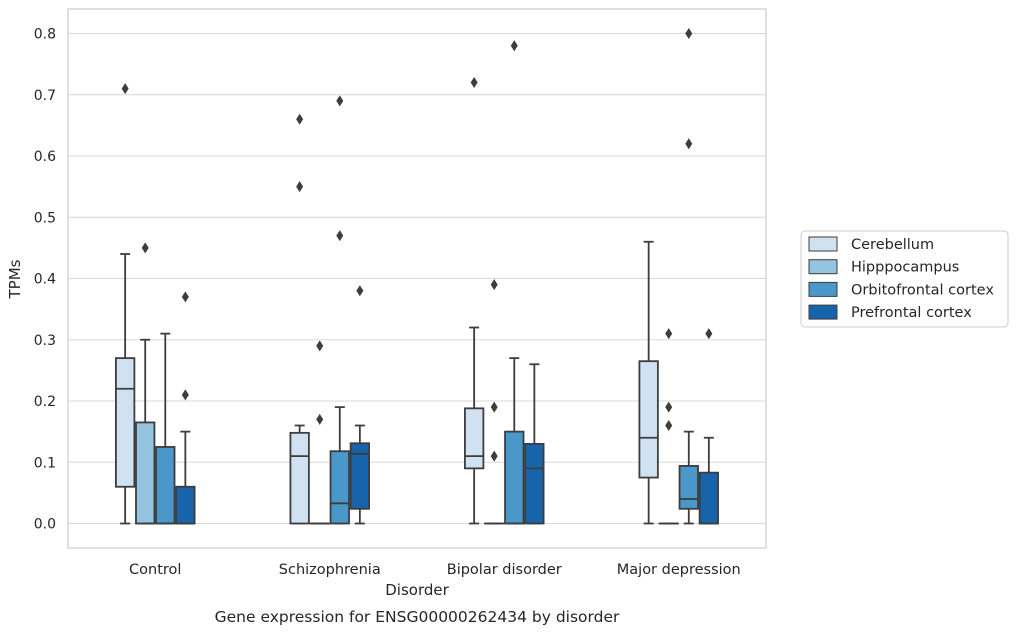  I want to click on y-tick-label: 0.6, so click(45, 157).